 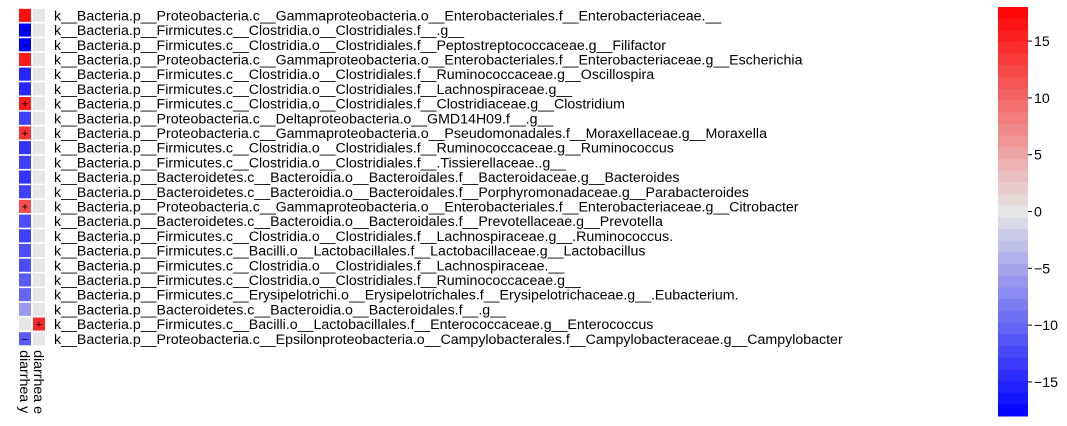 I want to click on colorbar-tick-label: 10, so click(x=1042, y=99).